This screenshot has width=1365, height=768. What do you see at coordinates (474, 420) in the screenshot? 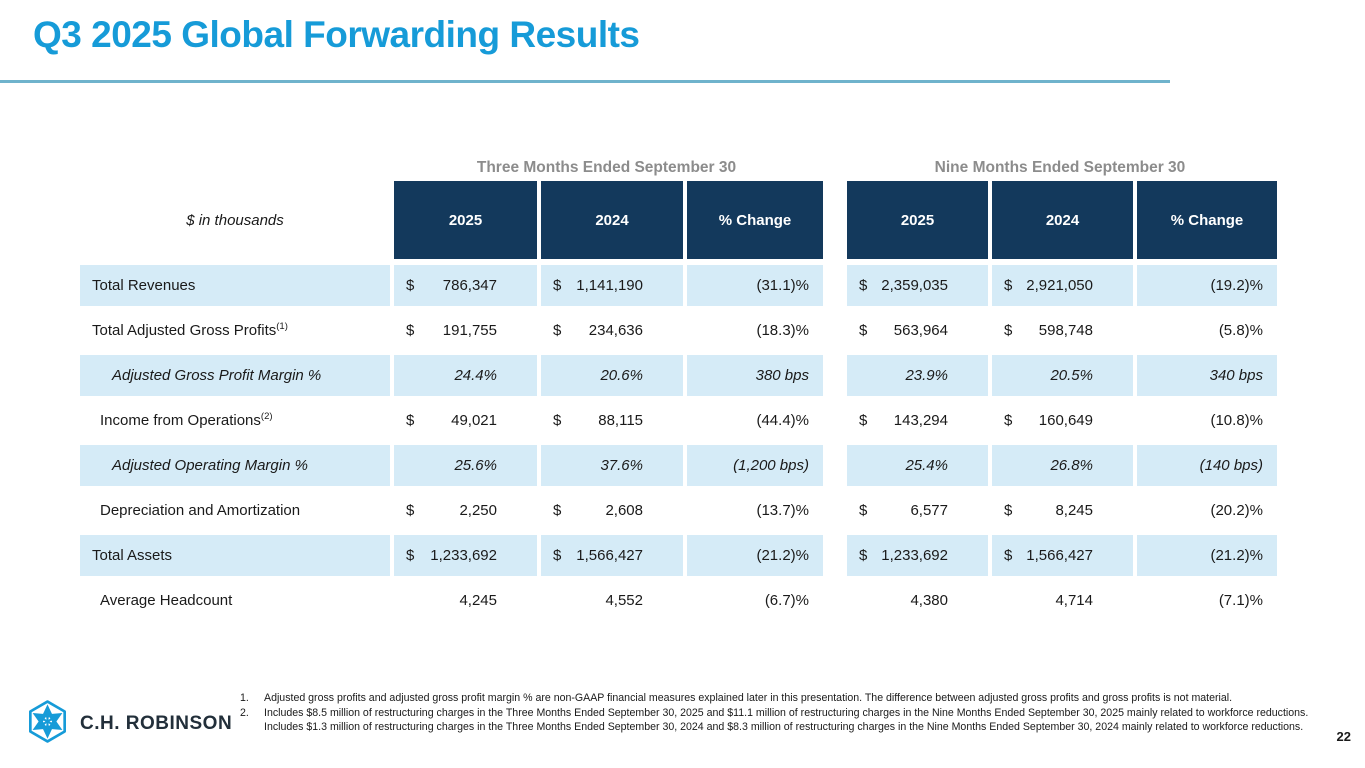
I see `cell-value: 49,021` at bounding box center [474, 420].